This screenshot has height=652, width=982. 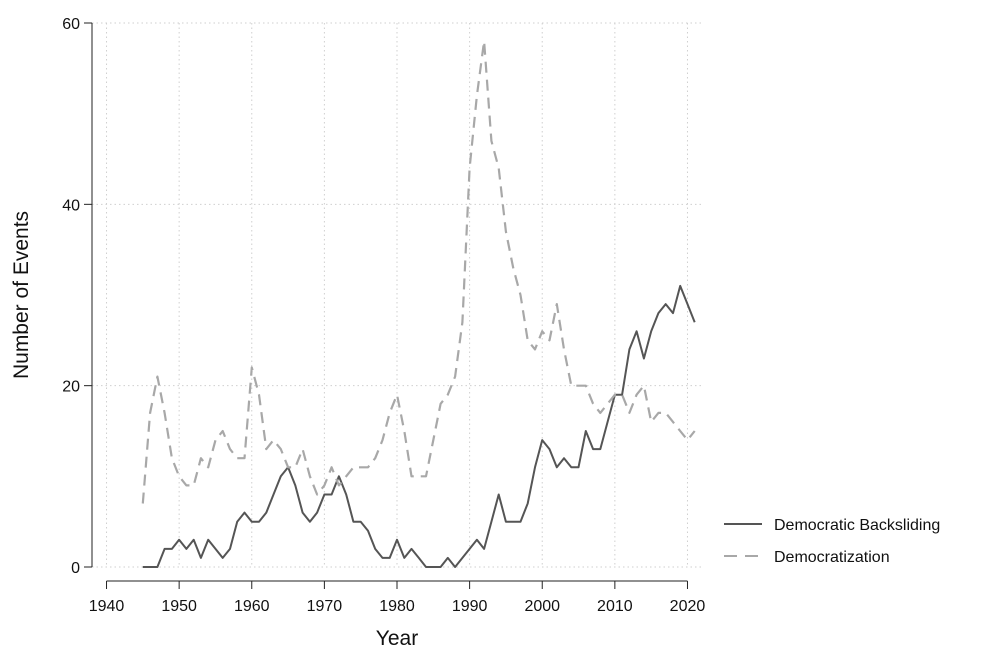 What do you see at coordinates (832, 541) in the screenshot?
I see `legend: Democratic Backsliding Democratization` at bounding box center [832, 541].